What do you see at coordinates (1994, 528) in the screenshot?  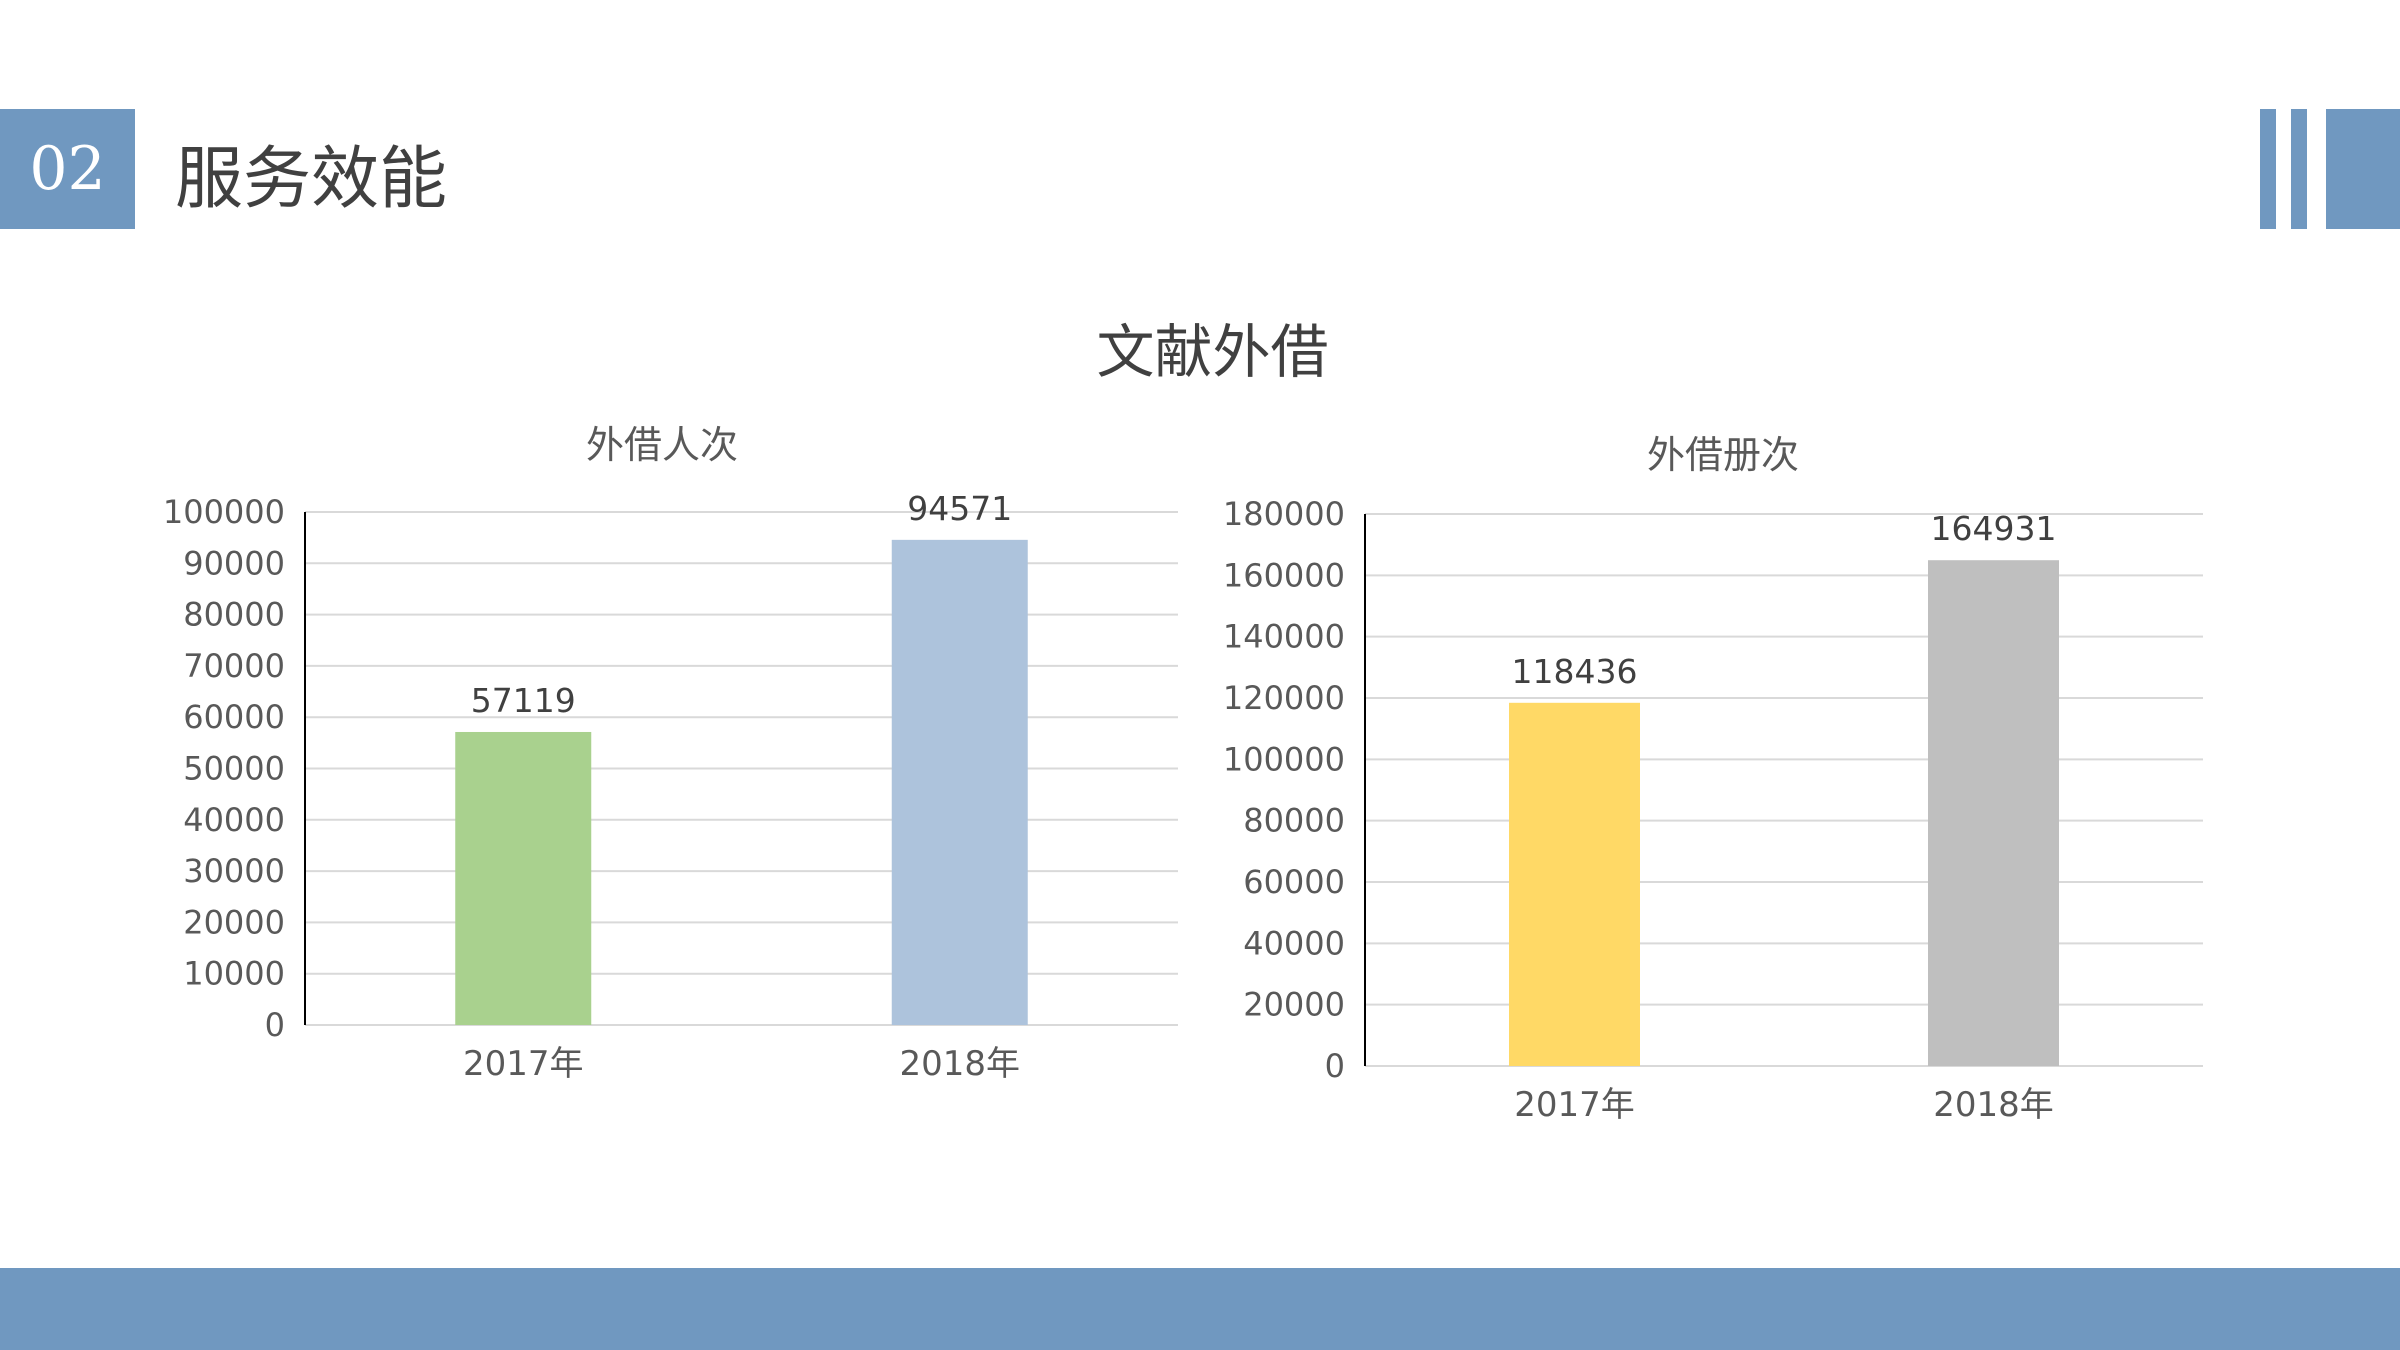 I see `data-label: 164931` at bounding box center [1994, 528].